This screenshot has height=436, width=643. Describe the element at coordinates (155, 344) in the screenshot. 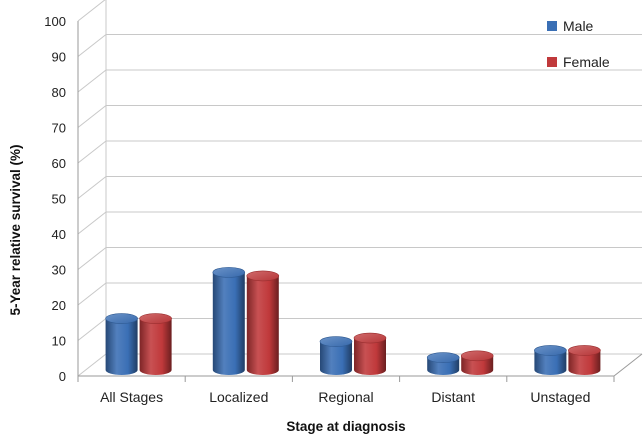

I see `bar-female-all-stages` at that location.